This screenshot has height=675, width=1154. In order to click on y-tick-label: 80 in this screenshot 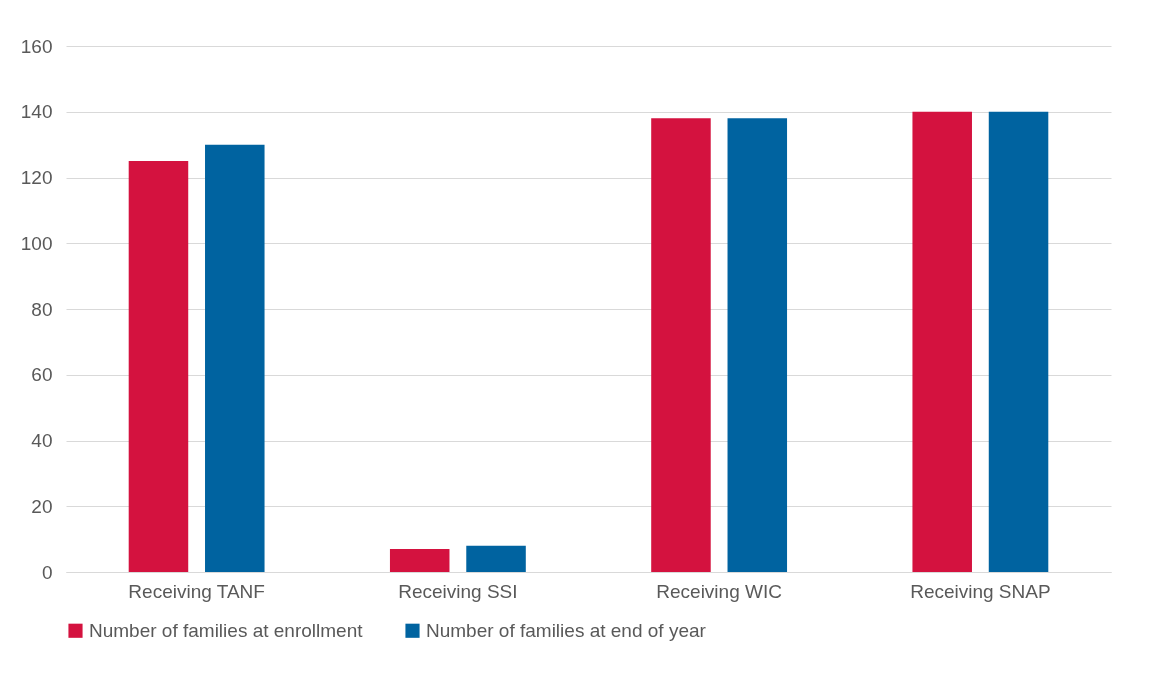, I will do `click(42, 309)`.